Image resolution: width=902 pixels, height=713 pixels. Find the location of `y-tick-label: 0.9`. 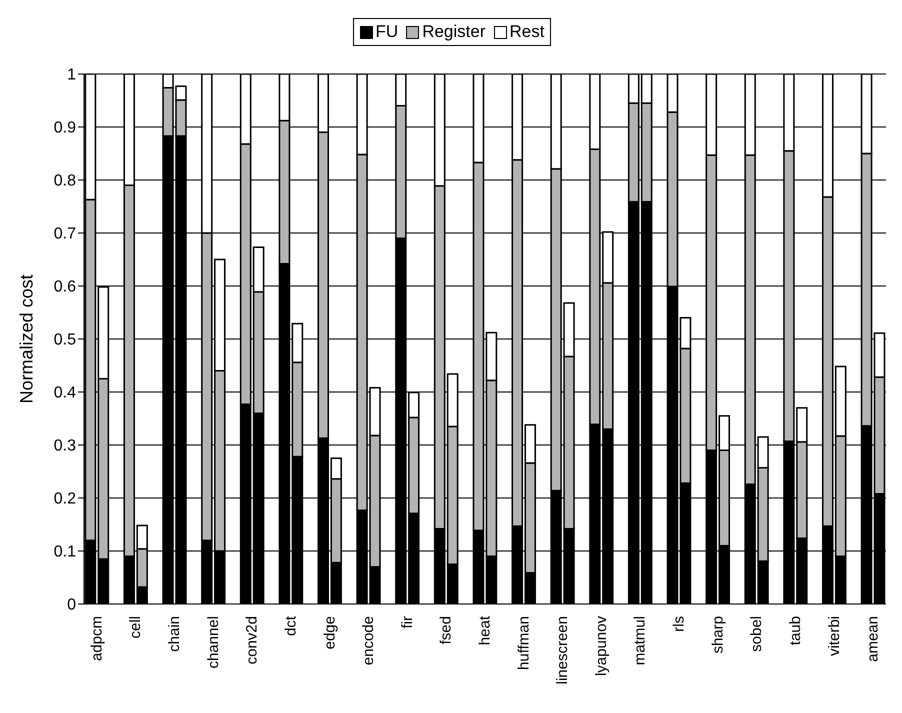

y-tick-label: 0.9 is located at coordinates (65, 128).